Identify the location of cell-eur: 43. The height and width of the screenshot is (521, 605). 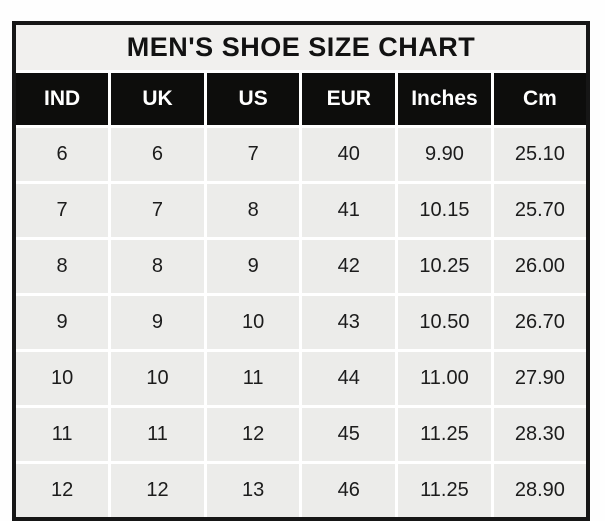
(349, 322).